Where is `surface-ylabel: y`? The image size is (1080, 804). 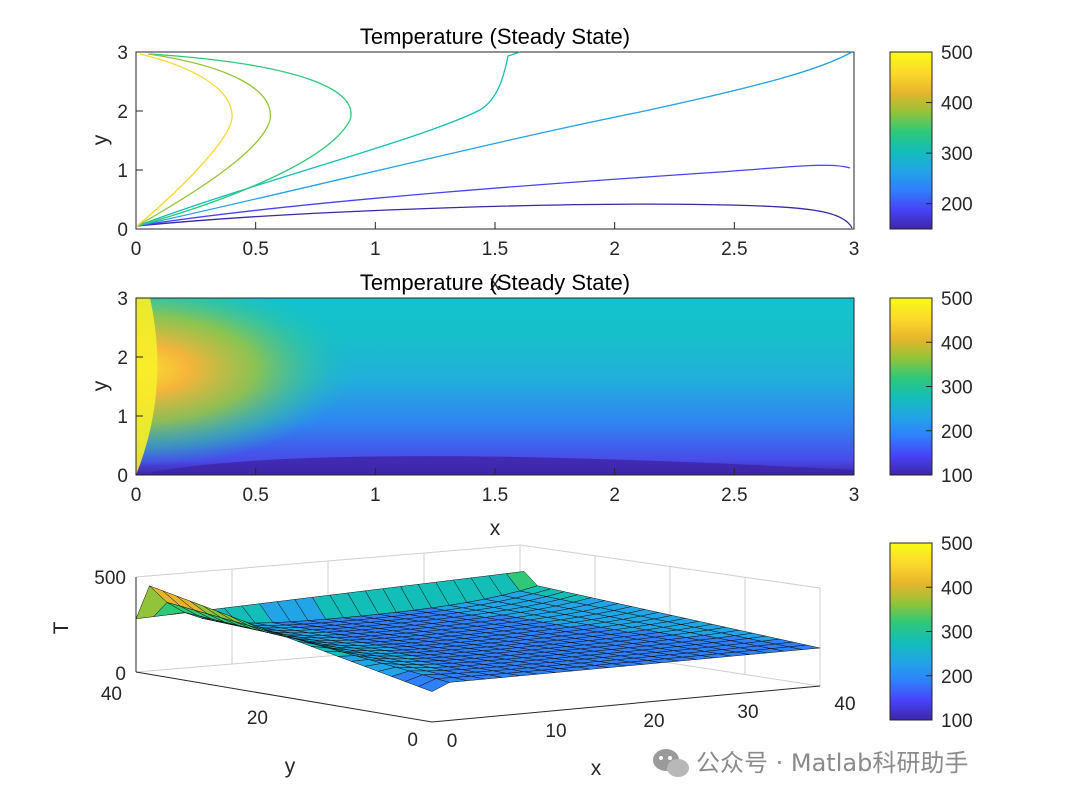
surface-ylabel: y is located at coordinates (290, 766).